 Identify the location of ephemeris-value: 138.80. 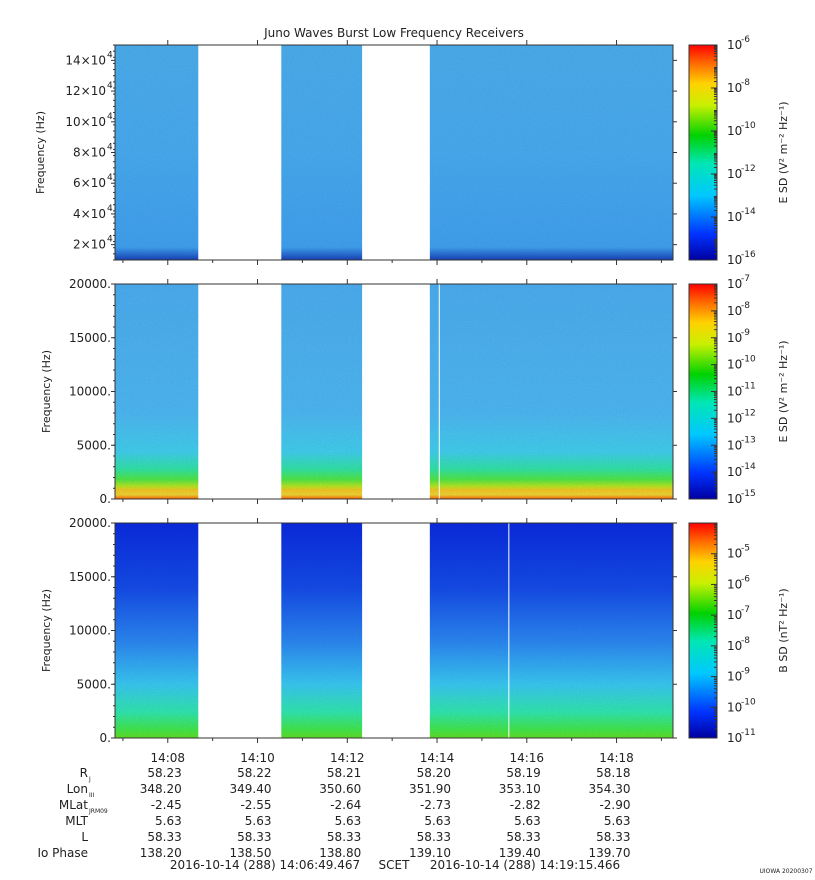
(340, 853).